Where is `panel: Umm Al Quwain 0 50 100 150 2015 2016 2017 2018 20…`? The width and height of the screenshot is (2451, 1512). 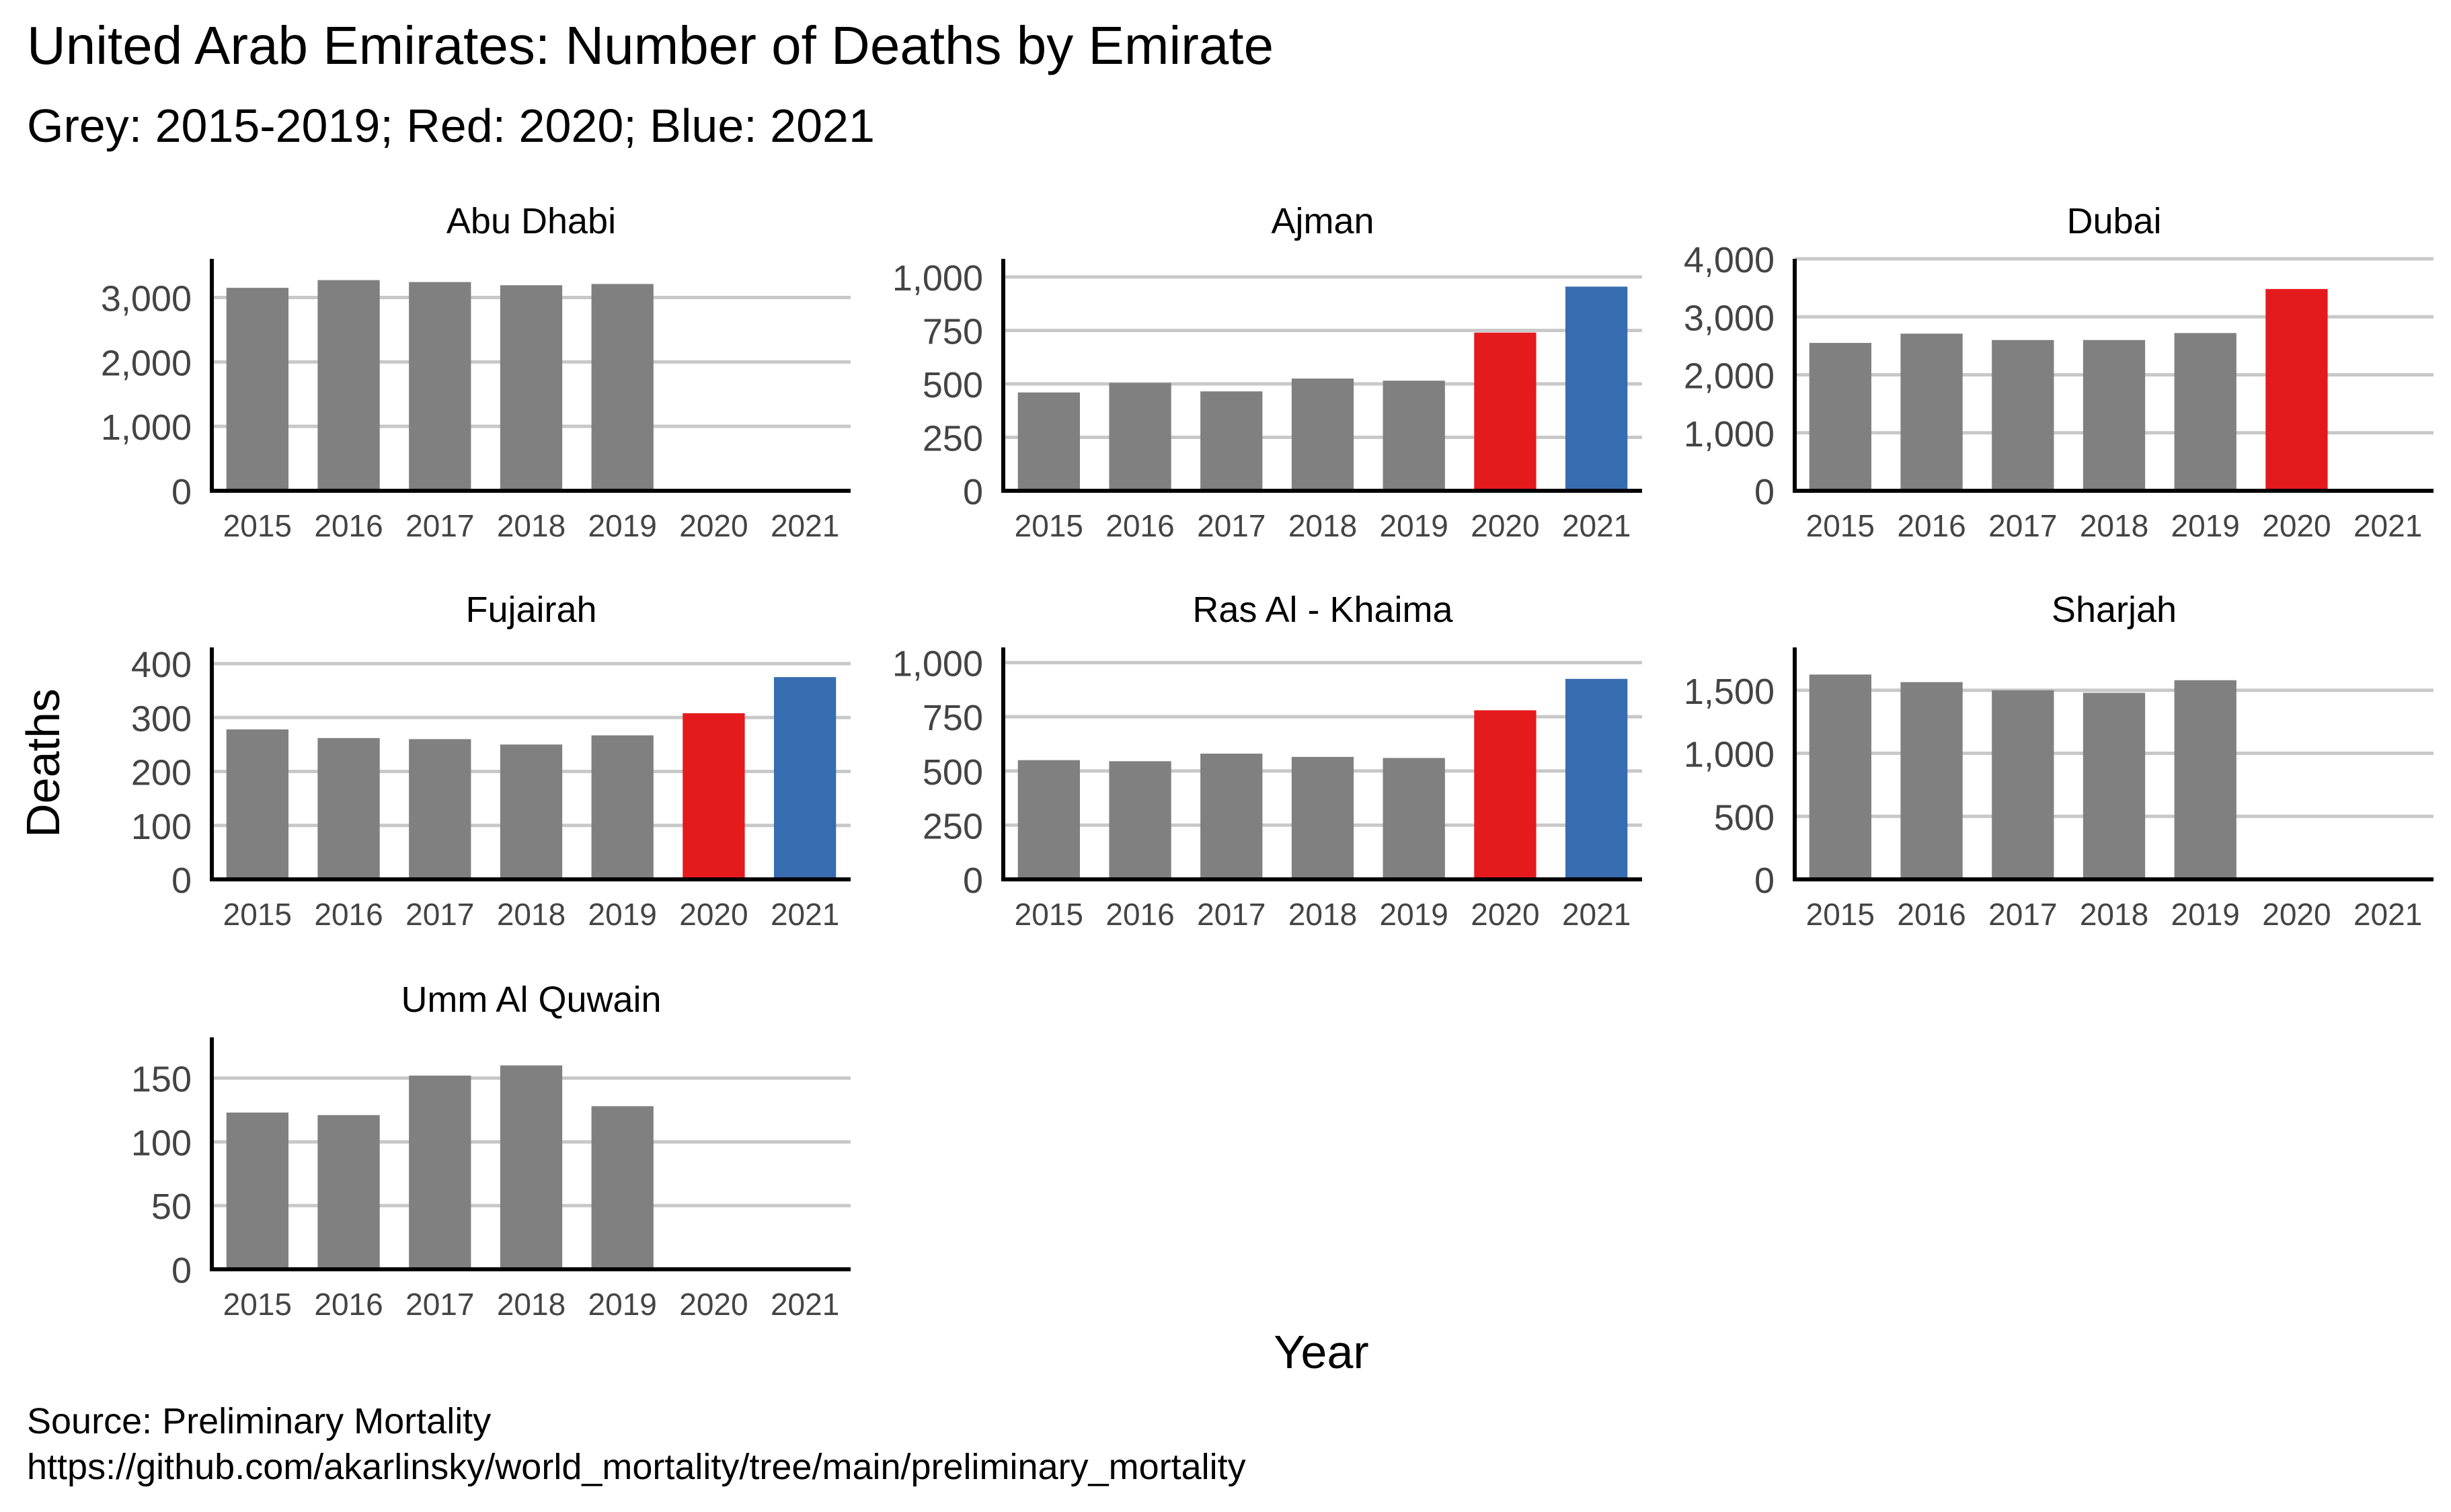
panel: Umm Al Quwain 0 50 100 150 2015 2016 2017 2018 20… is located at coordinates (491, 1151).